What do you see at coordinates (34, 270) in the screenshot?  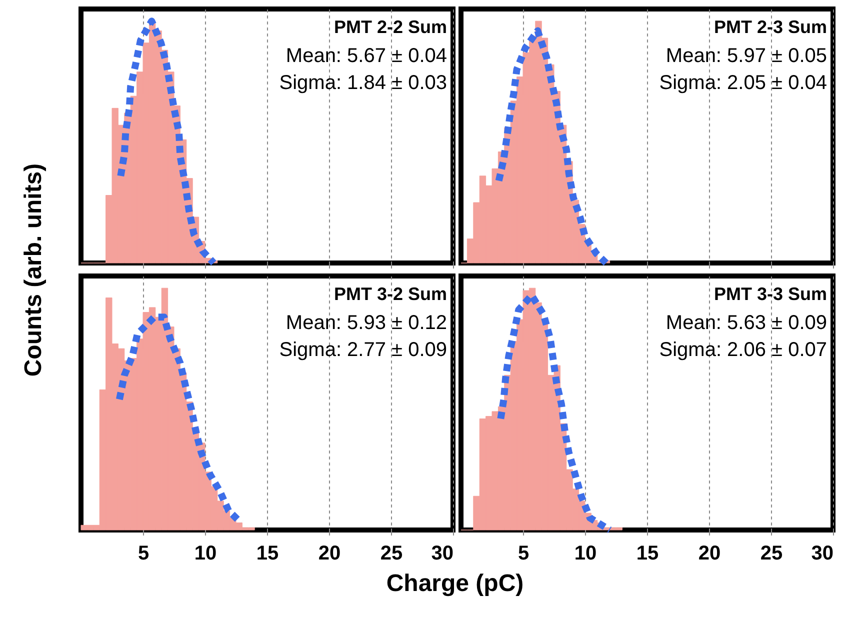 I see `y-axis-title: Counts (arb. units)` at bounding box center [34, 270].